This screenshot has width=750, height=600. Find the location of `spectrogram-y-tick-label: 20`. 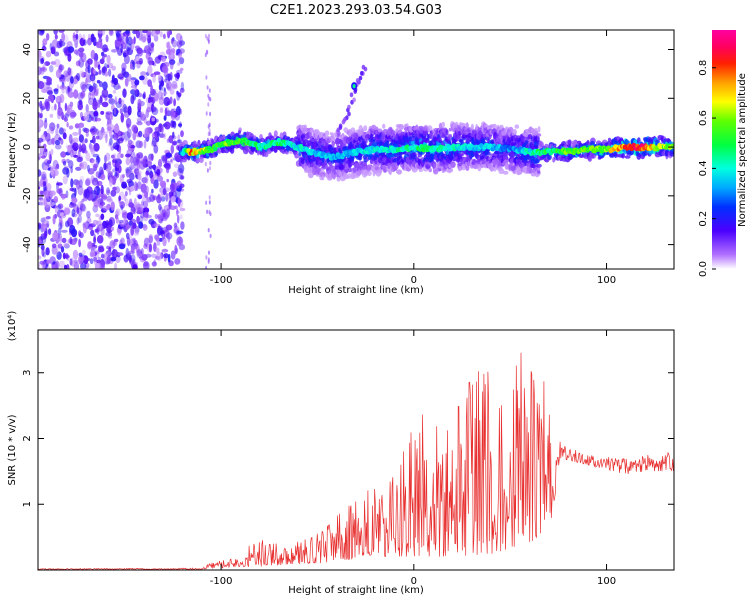

spectrogram-y-tick-label: 20 is located at coordinates (27, 98).